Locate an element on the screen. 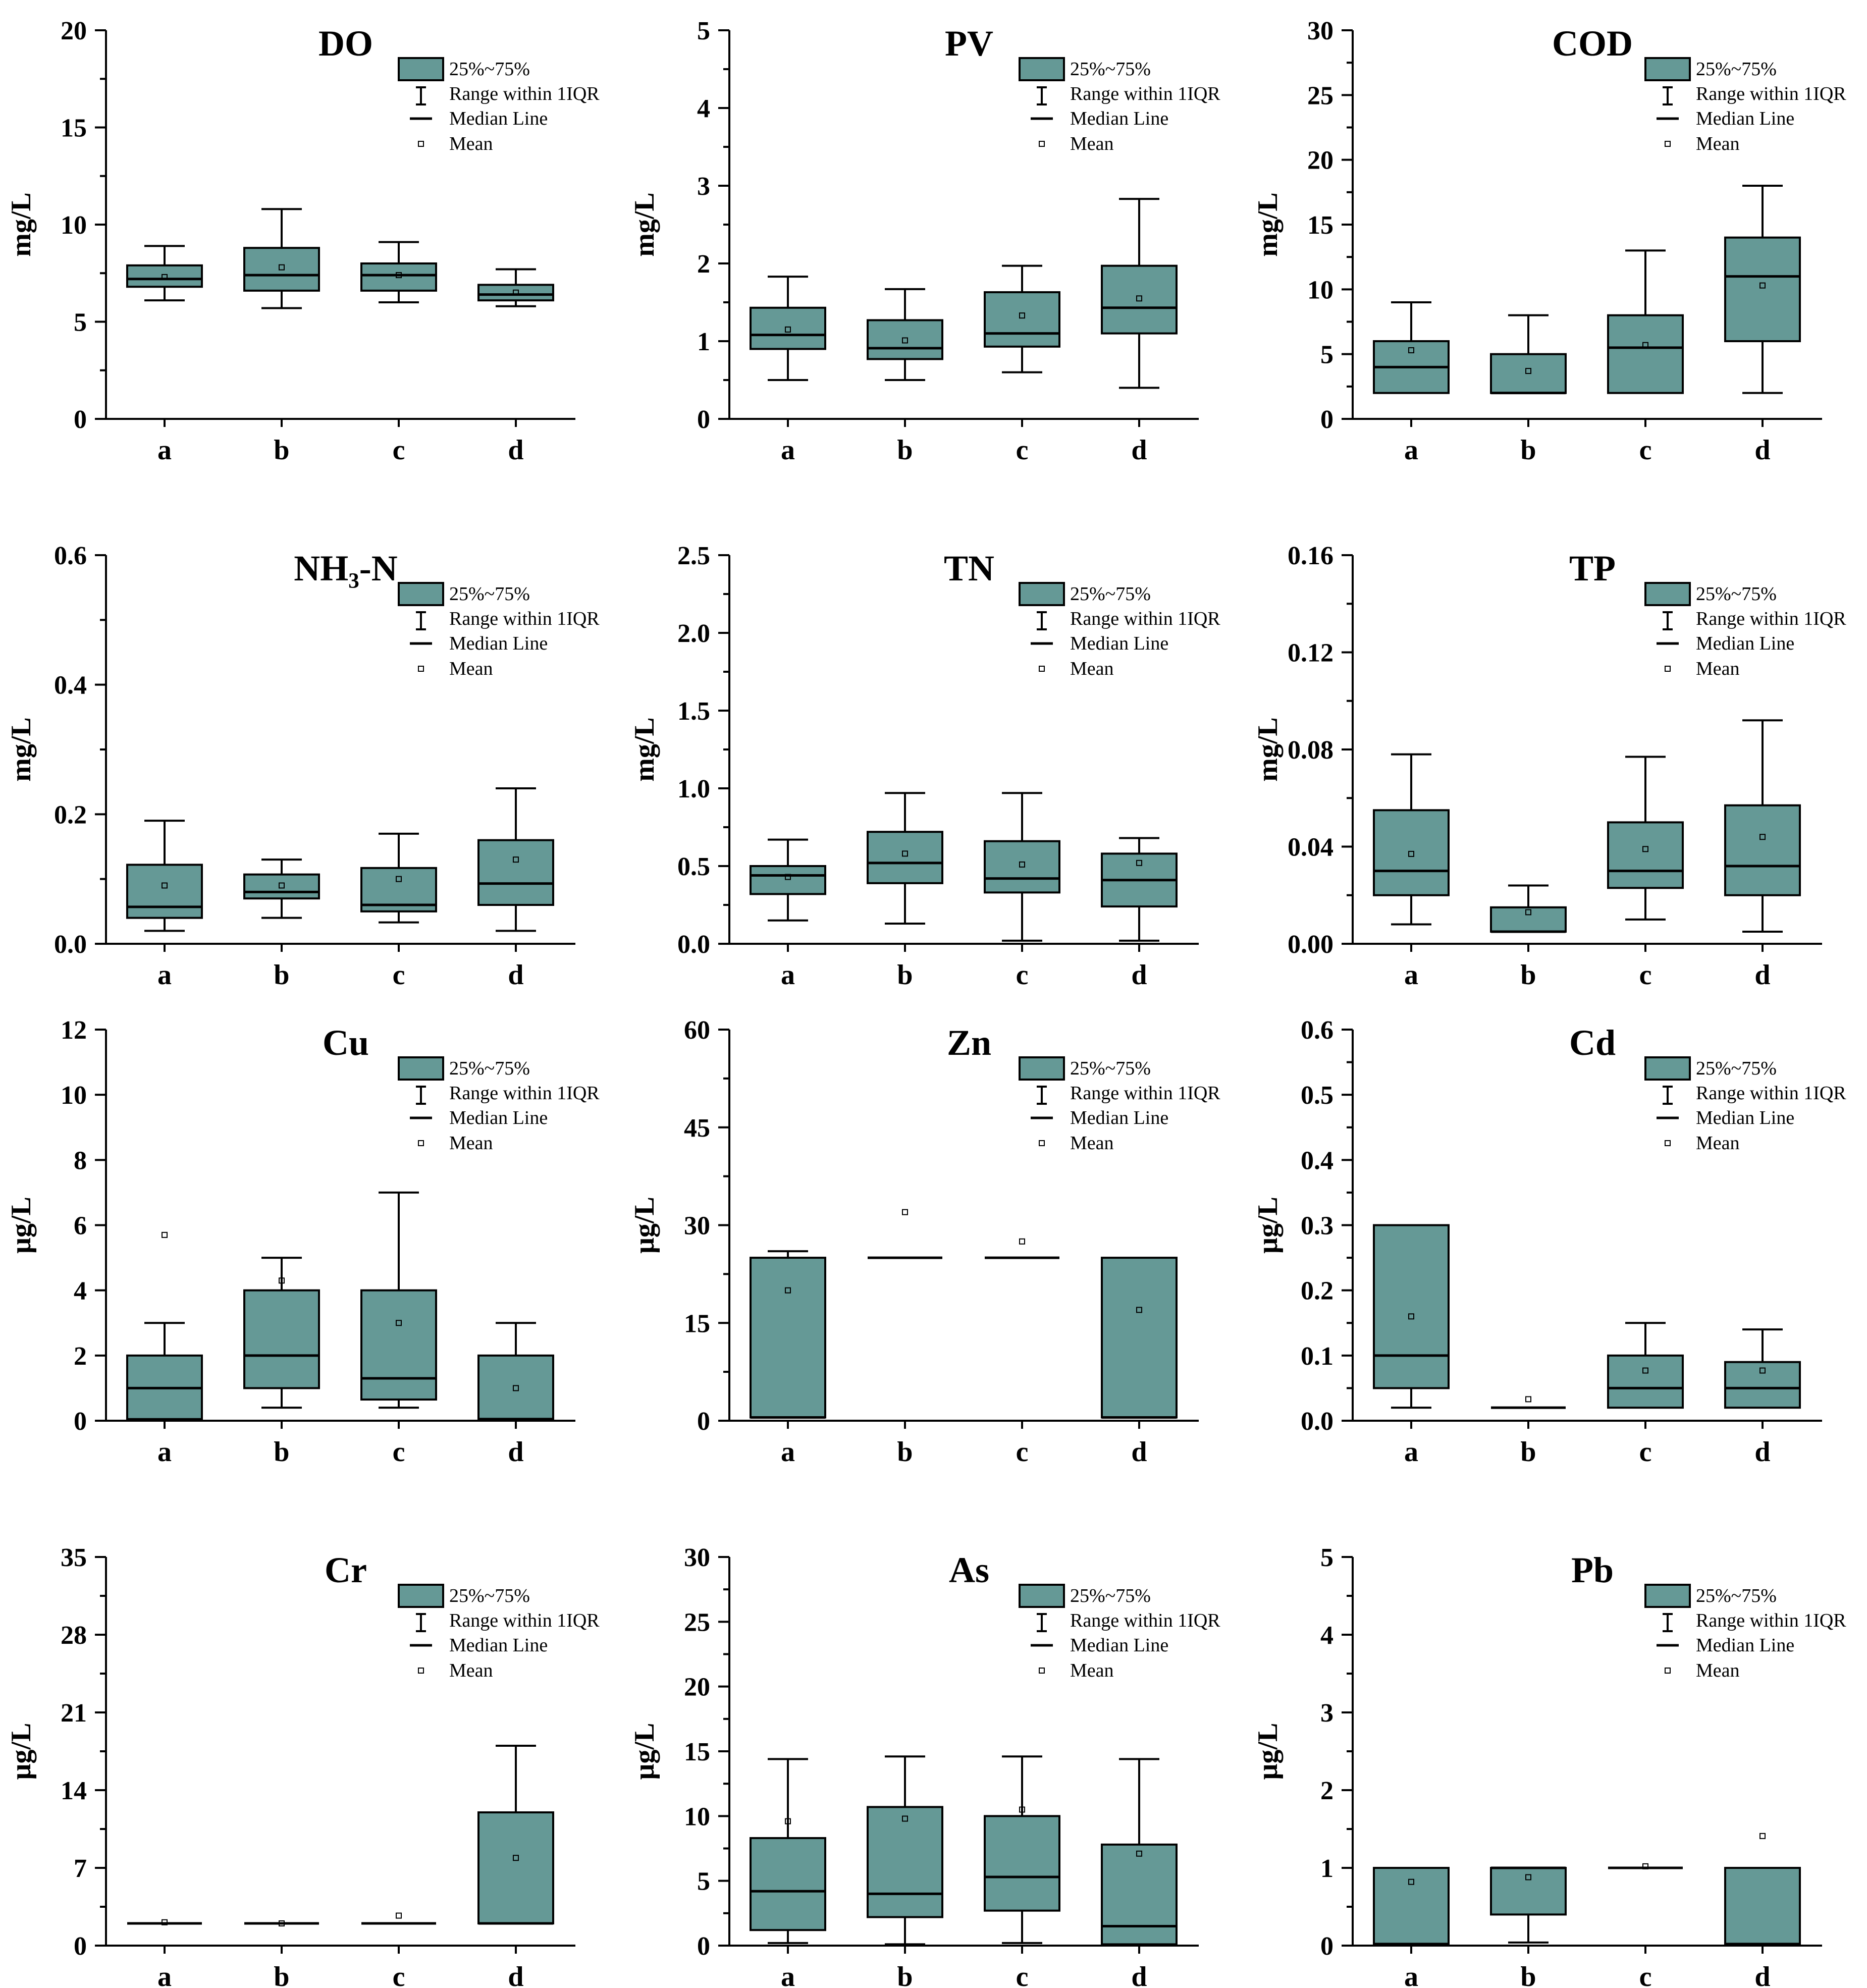  y-tick-label: 15 is located at coordinates (74, 129).